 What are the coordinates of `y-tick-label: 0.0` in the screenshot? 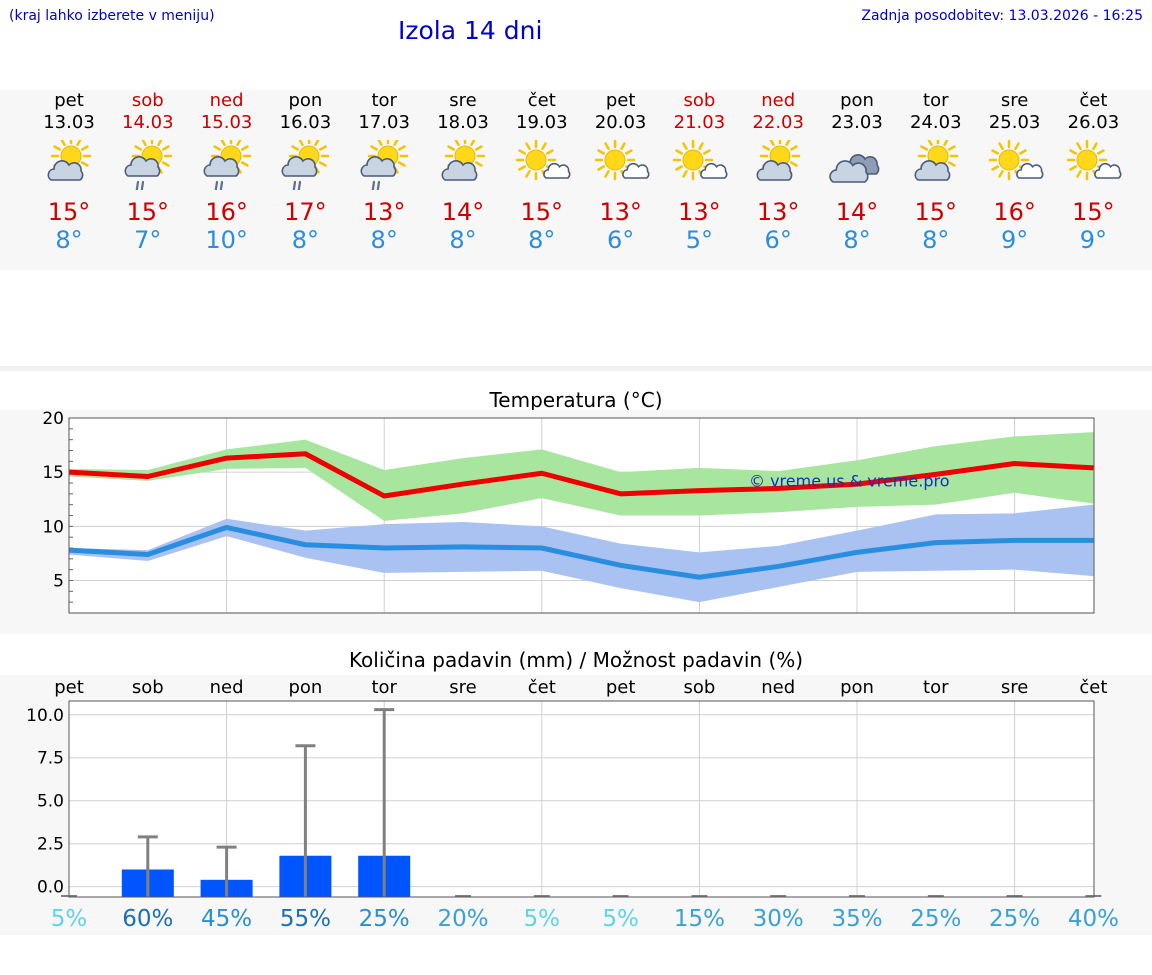 It's located at (50, 888).